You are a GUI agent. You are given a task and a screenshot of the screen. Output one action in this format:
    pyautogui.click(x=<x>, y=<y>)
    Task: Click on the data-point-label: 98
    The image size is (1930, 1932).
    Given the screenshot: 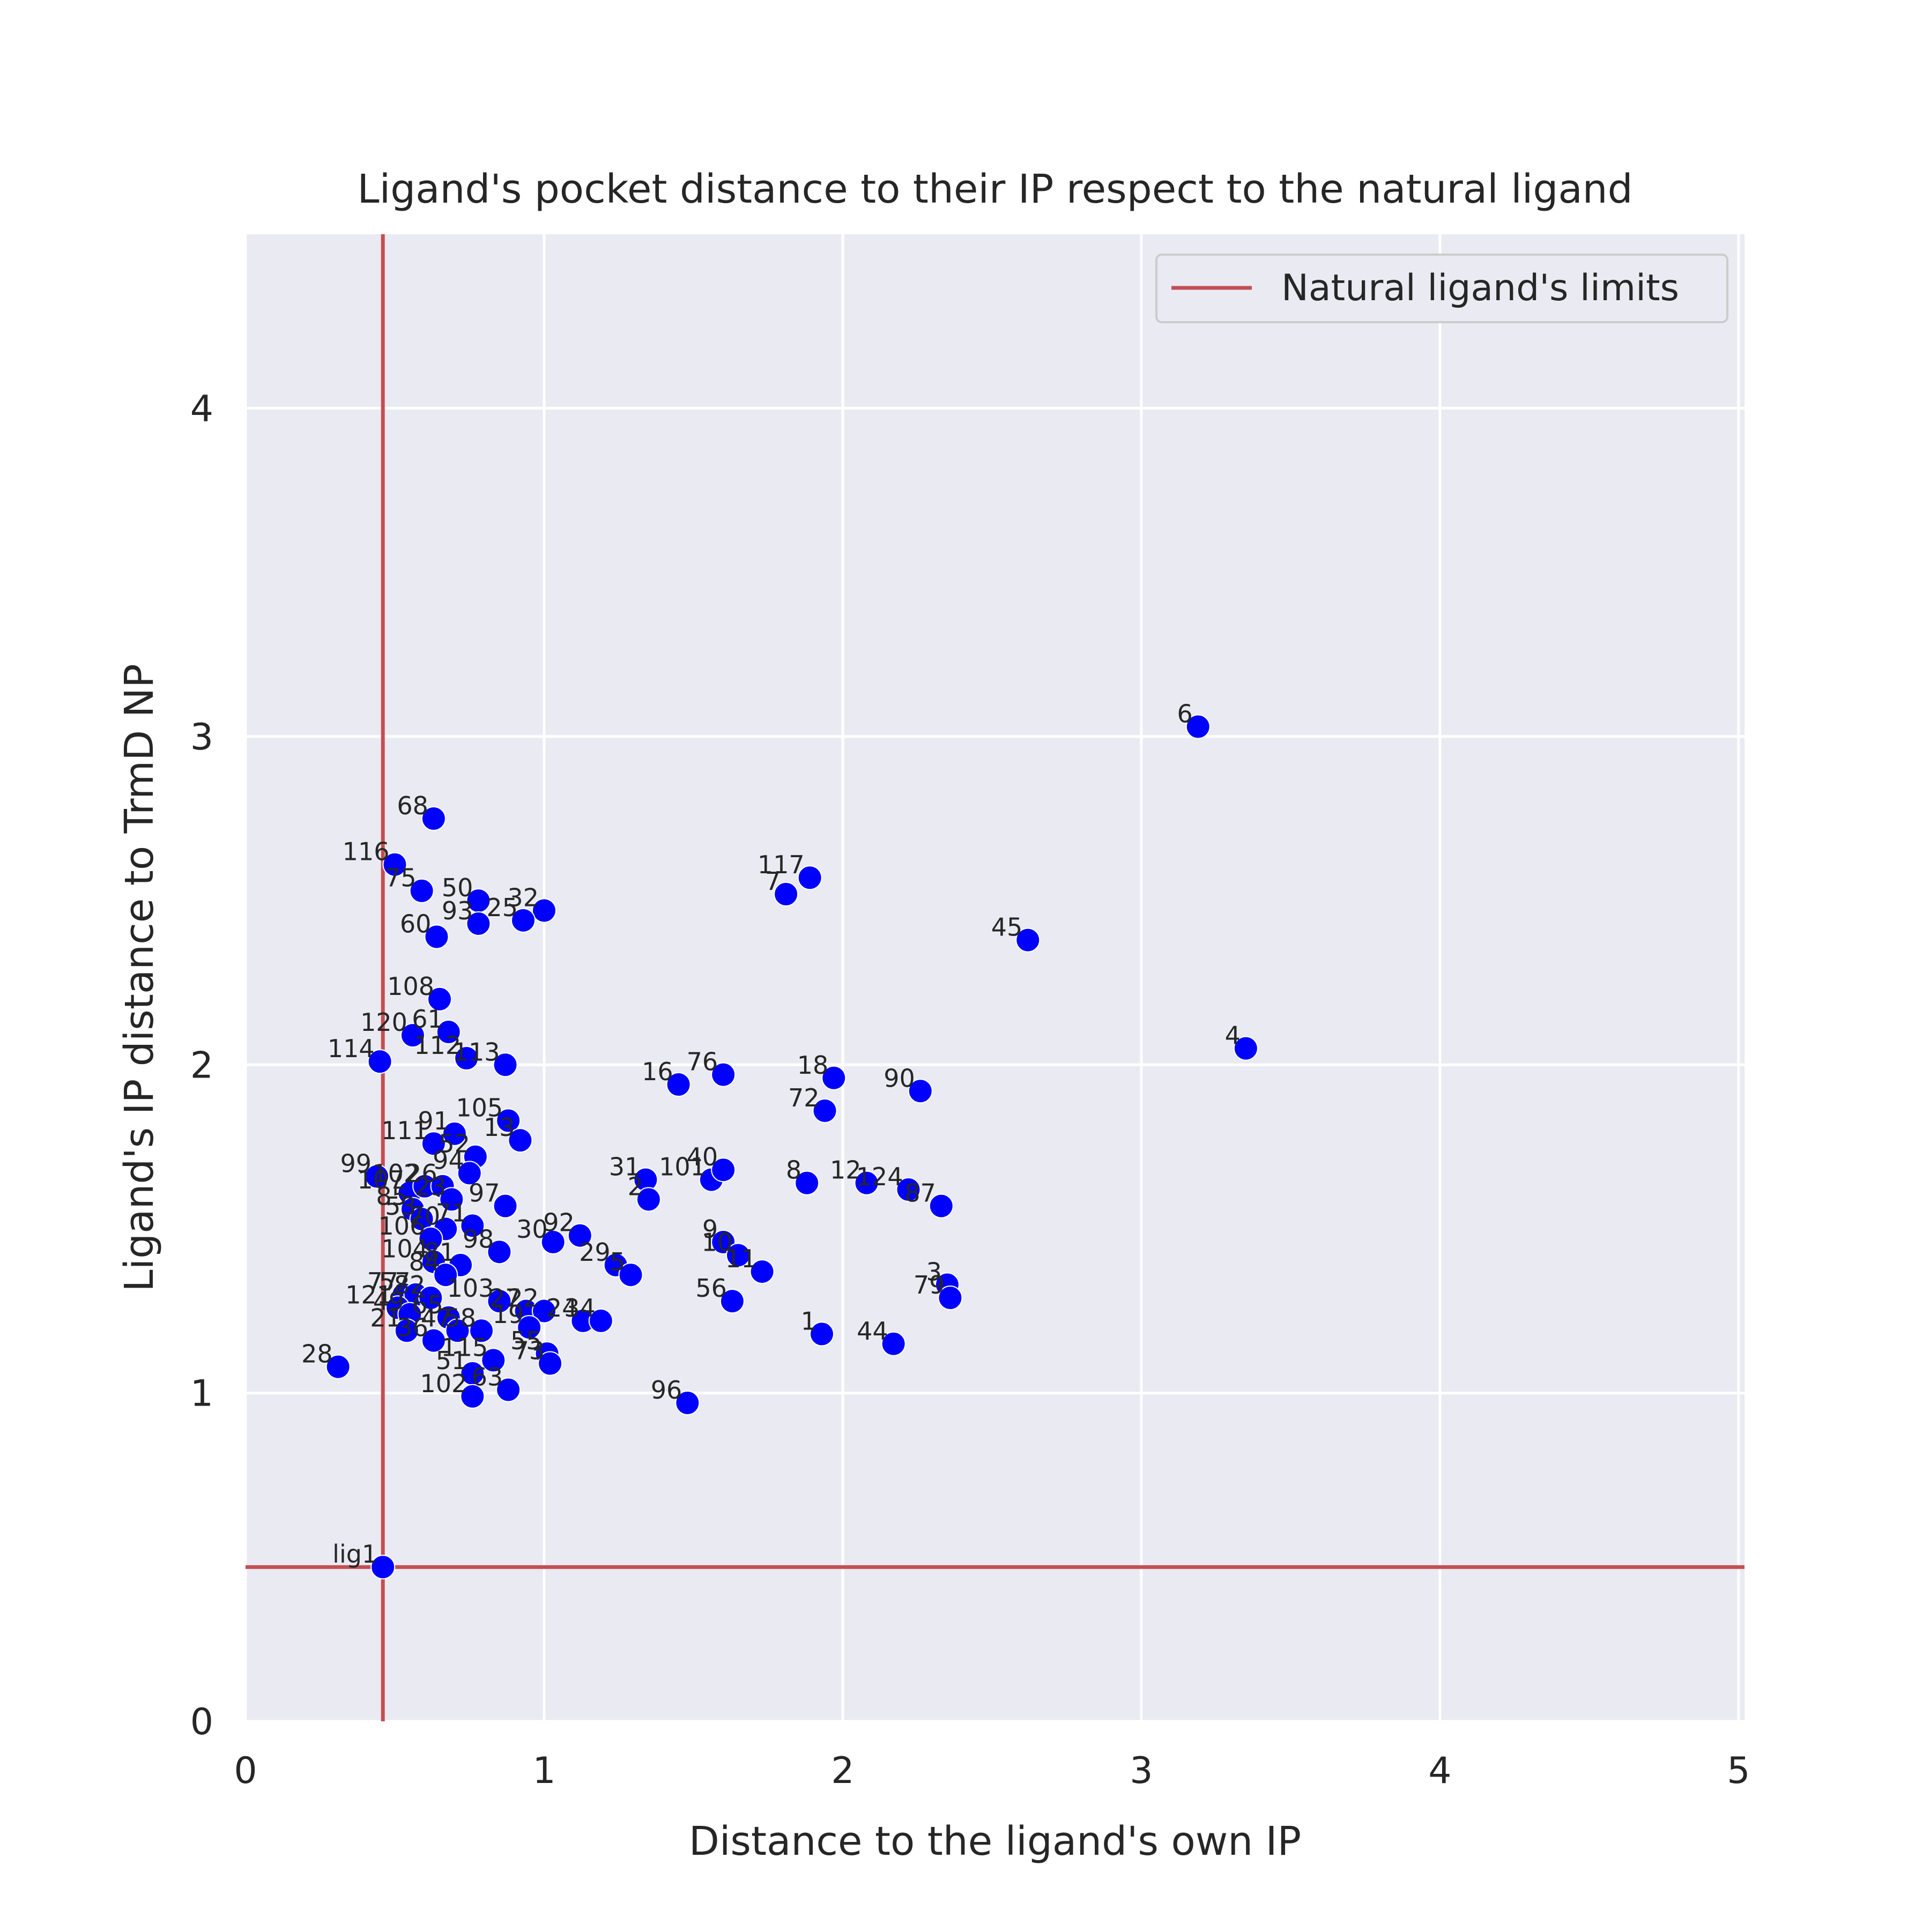 What is the action you would take?
    pyautogui.click(x=478, y=1238)
    